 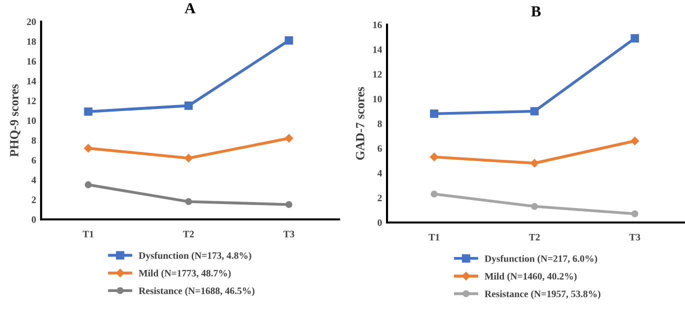 What do you see at coordinates (190, 8) in the screenshot?
I see `chart-title: A` at bounding box center [190, 8].